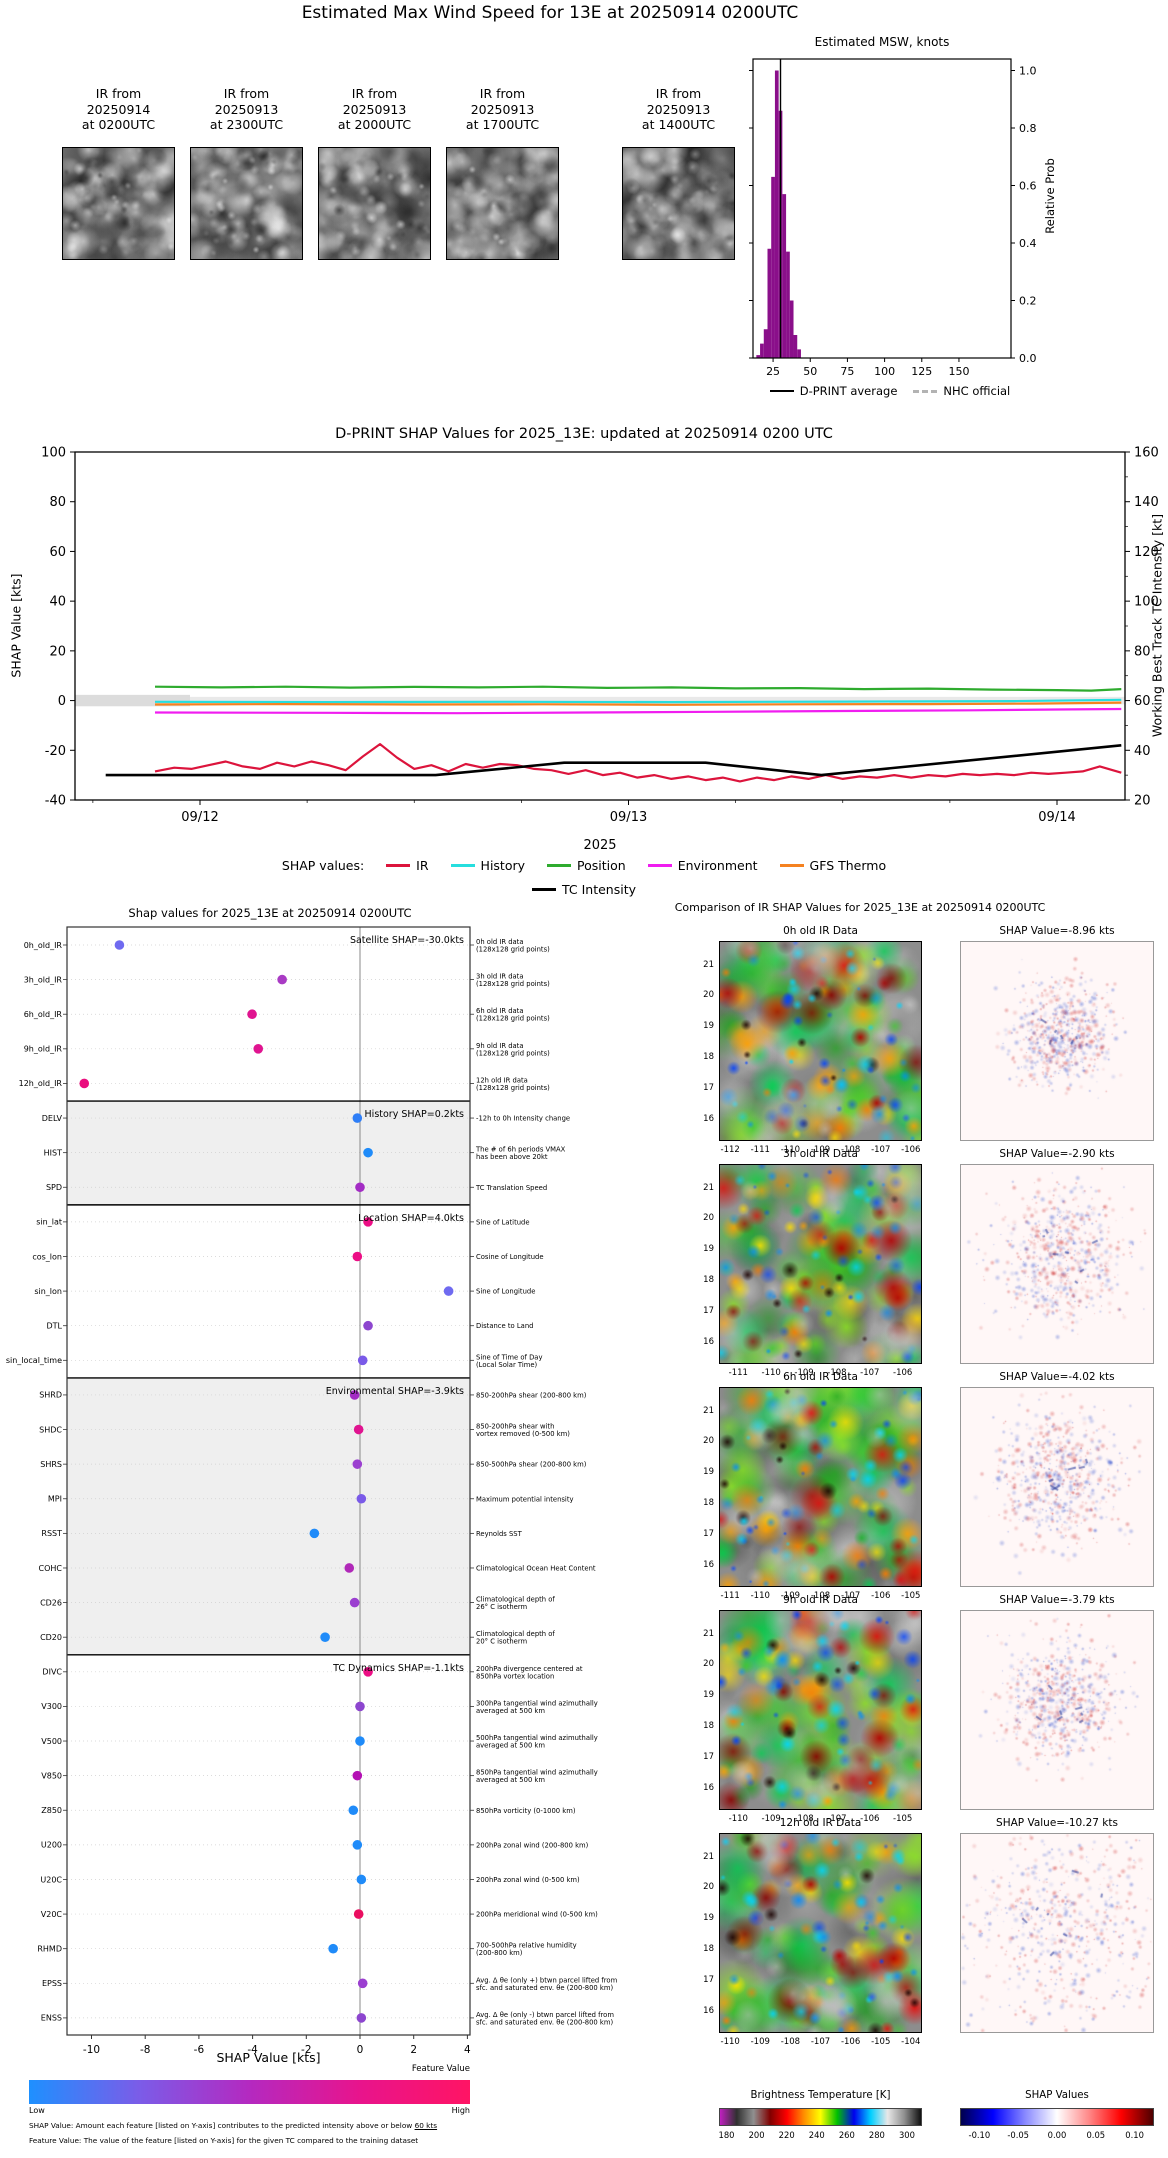  Describe the element at coordinates (51, 1602) in the screenshot. I see `svg-text: CD26` at that location.